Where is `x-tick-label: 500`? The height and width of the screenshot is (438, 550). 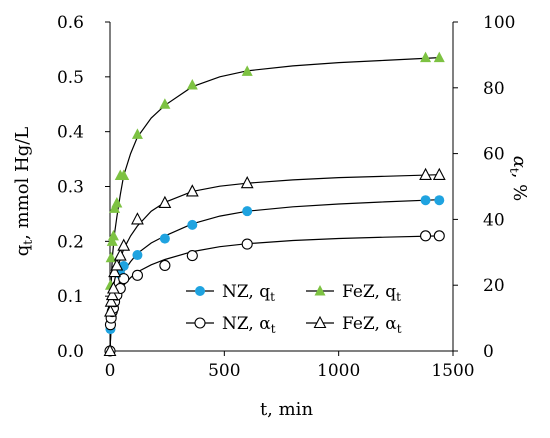 x-tick-label: 500 is located at coordinates (224, 371).